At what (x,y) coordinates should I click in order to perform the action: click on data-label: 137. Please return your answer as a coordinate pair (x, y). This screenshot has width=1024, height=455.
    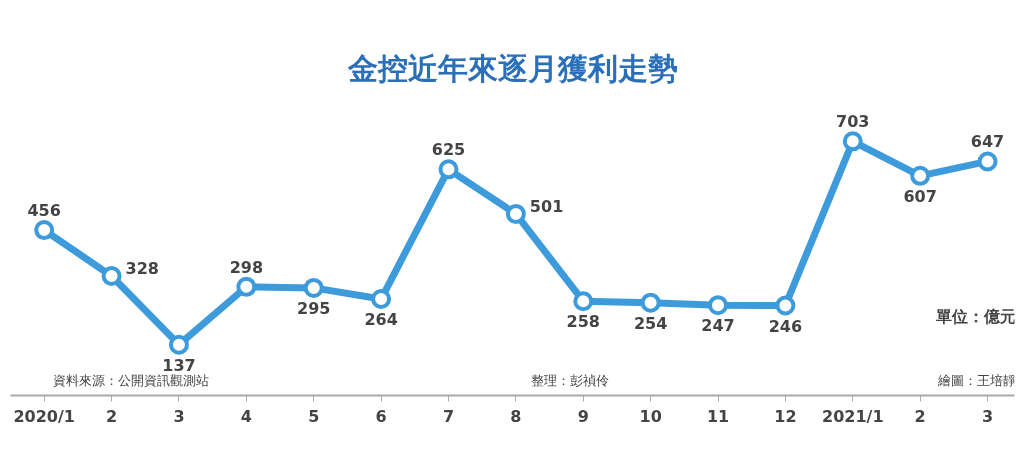
    Looking at the image, I should click on (179, 365).